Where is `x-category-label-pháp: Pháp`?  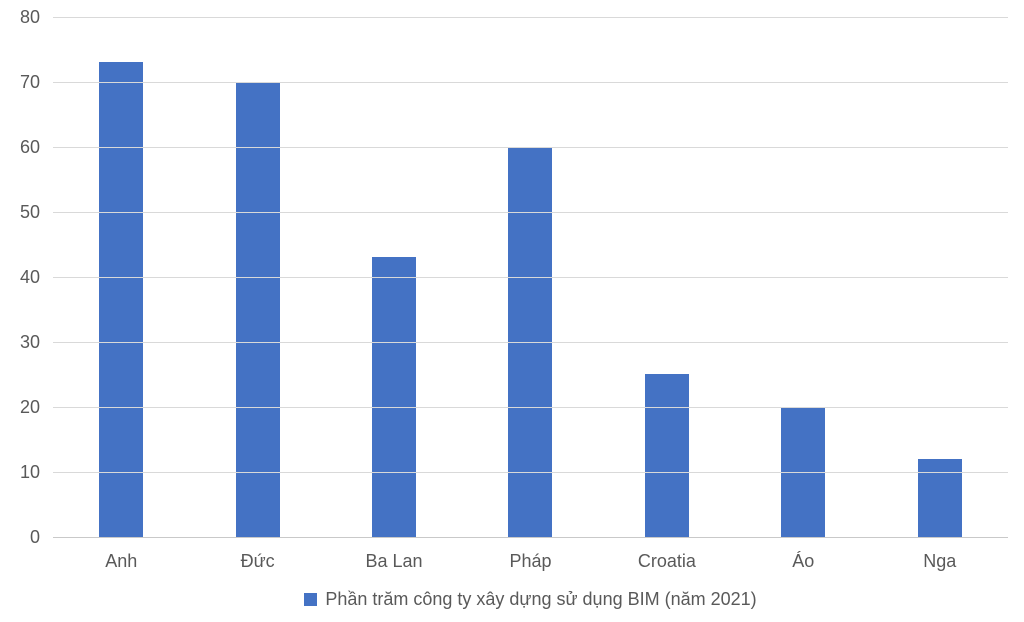 x-category-label-pháp: Pháp is located at coordinates (530, 561).